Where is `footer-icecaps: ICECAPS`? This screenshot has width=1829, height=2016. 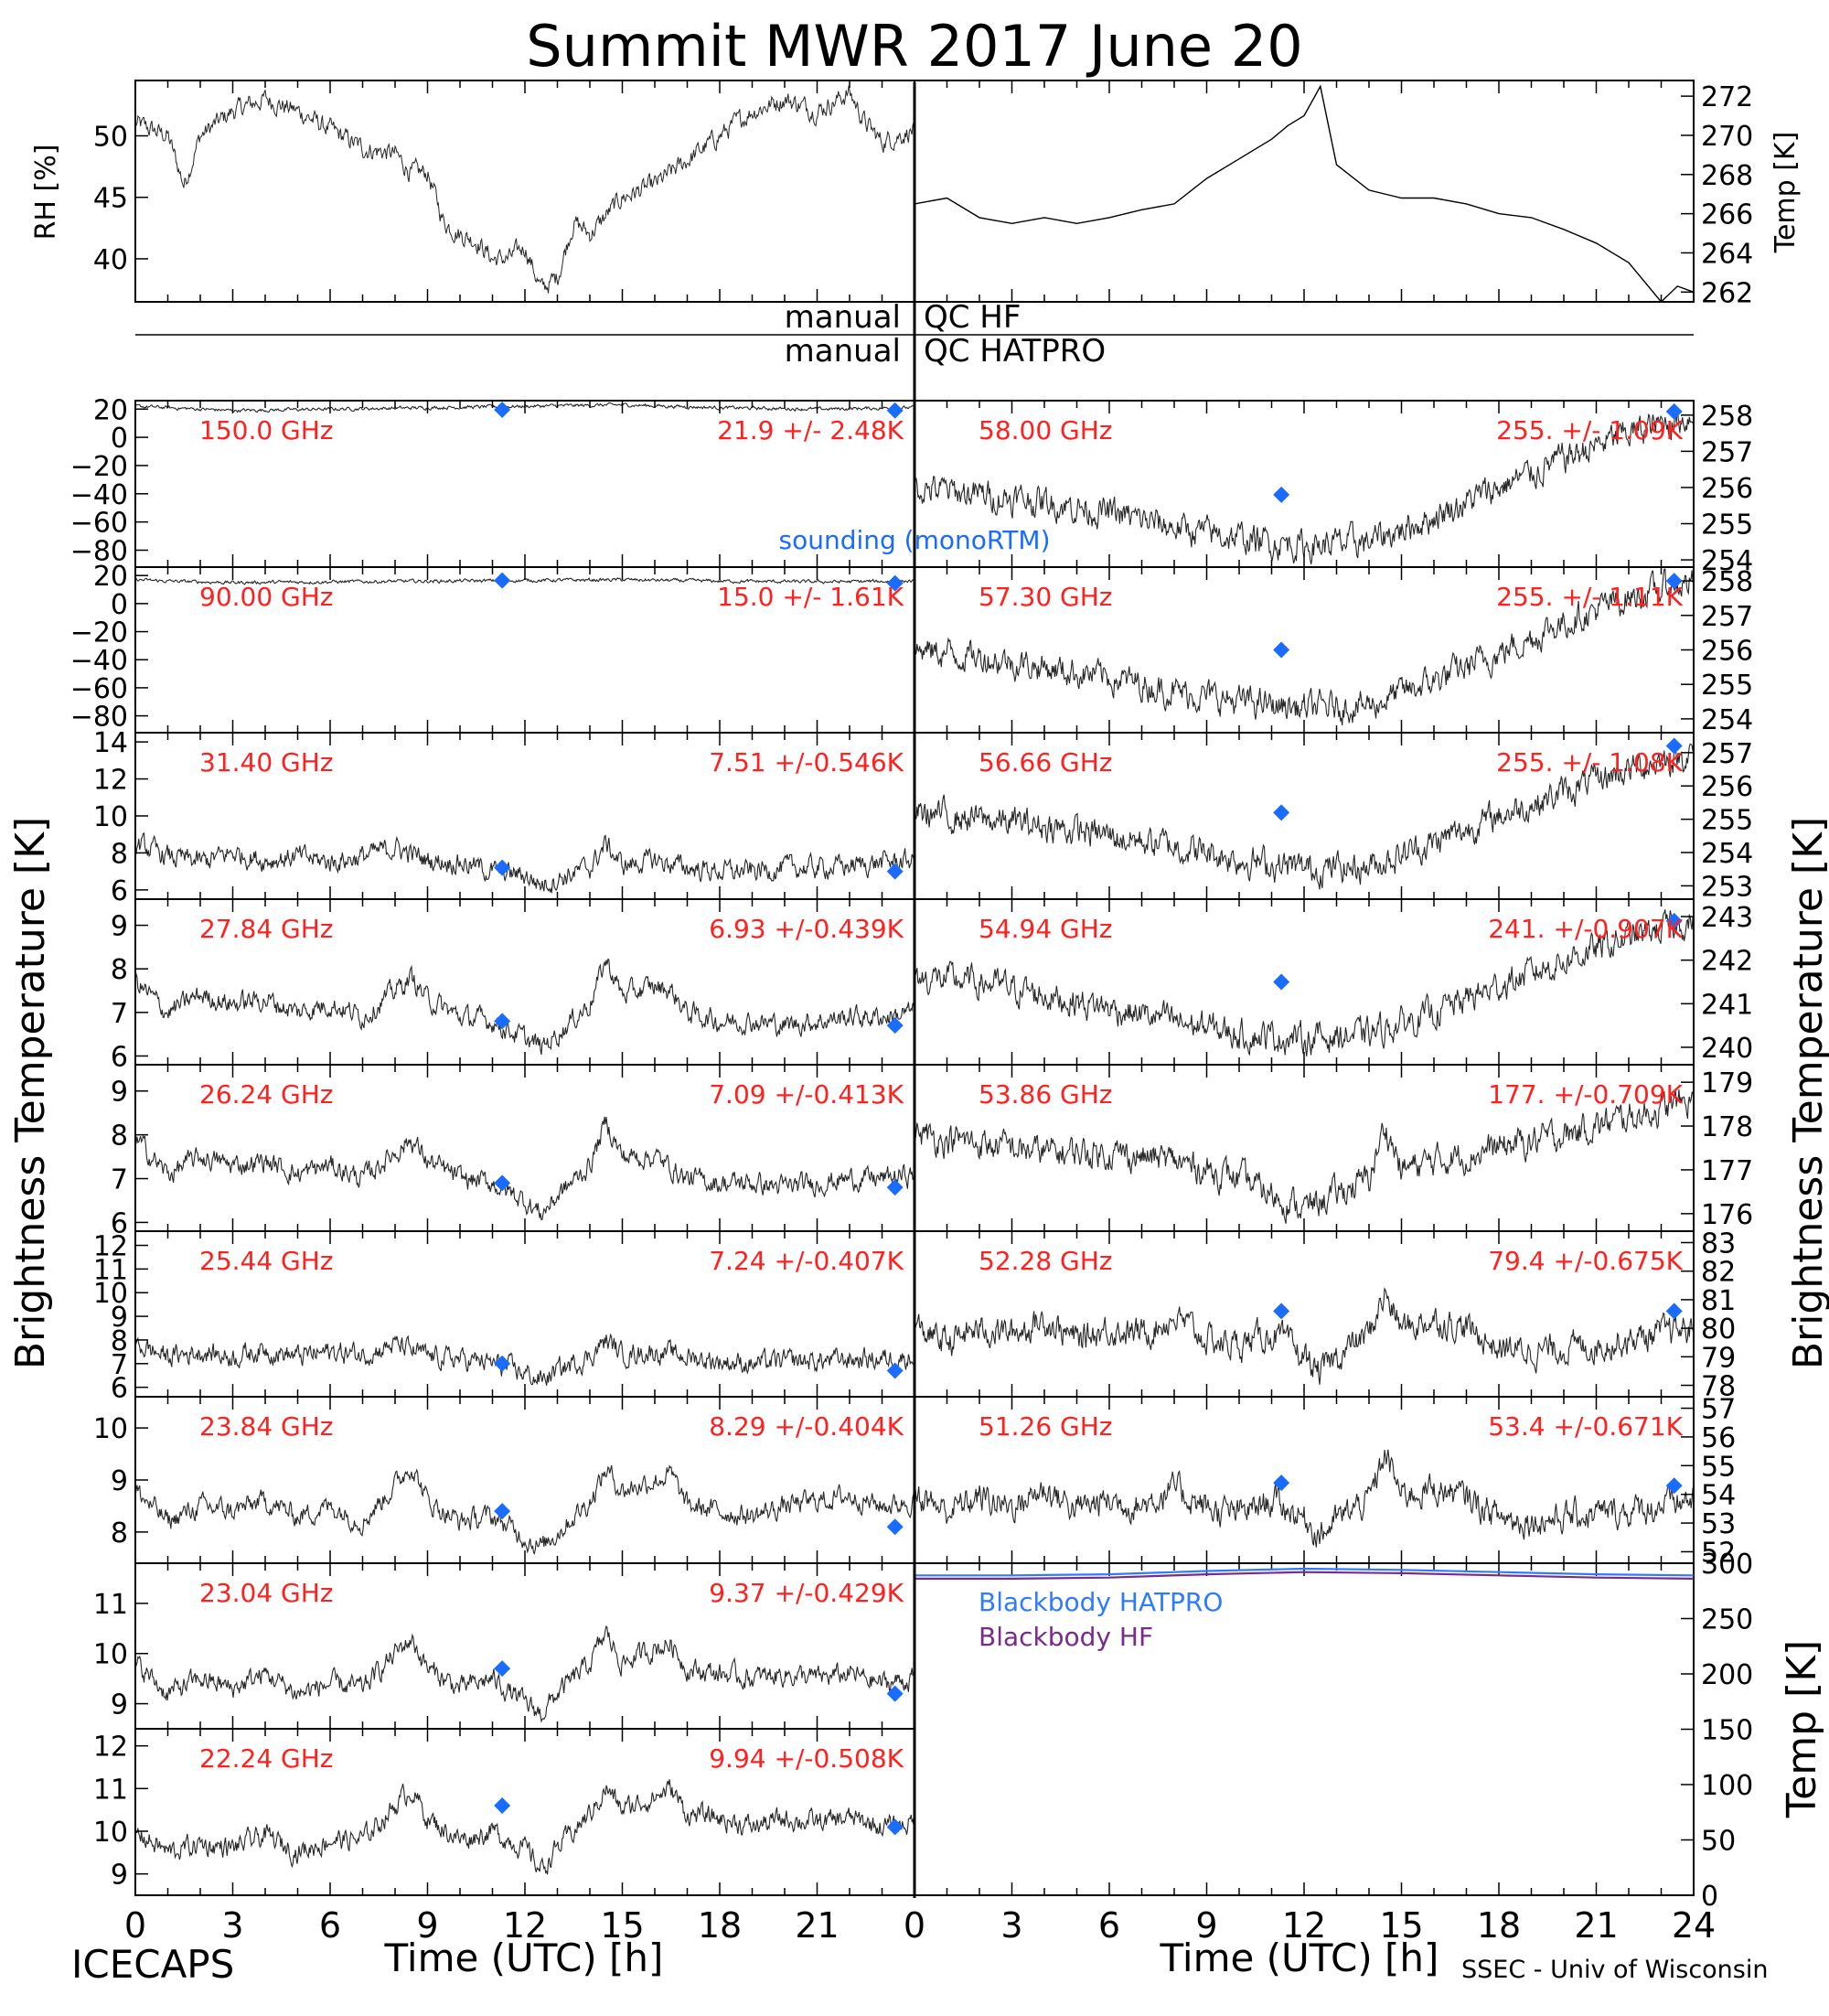
footer-icecaps: ICECAPS is located at coordinates (152, 1964).